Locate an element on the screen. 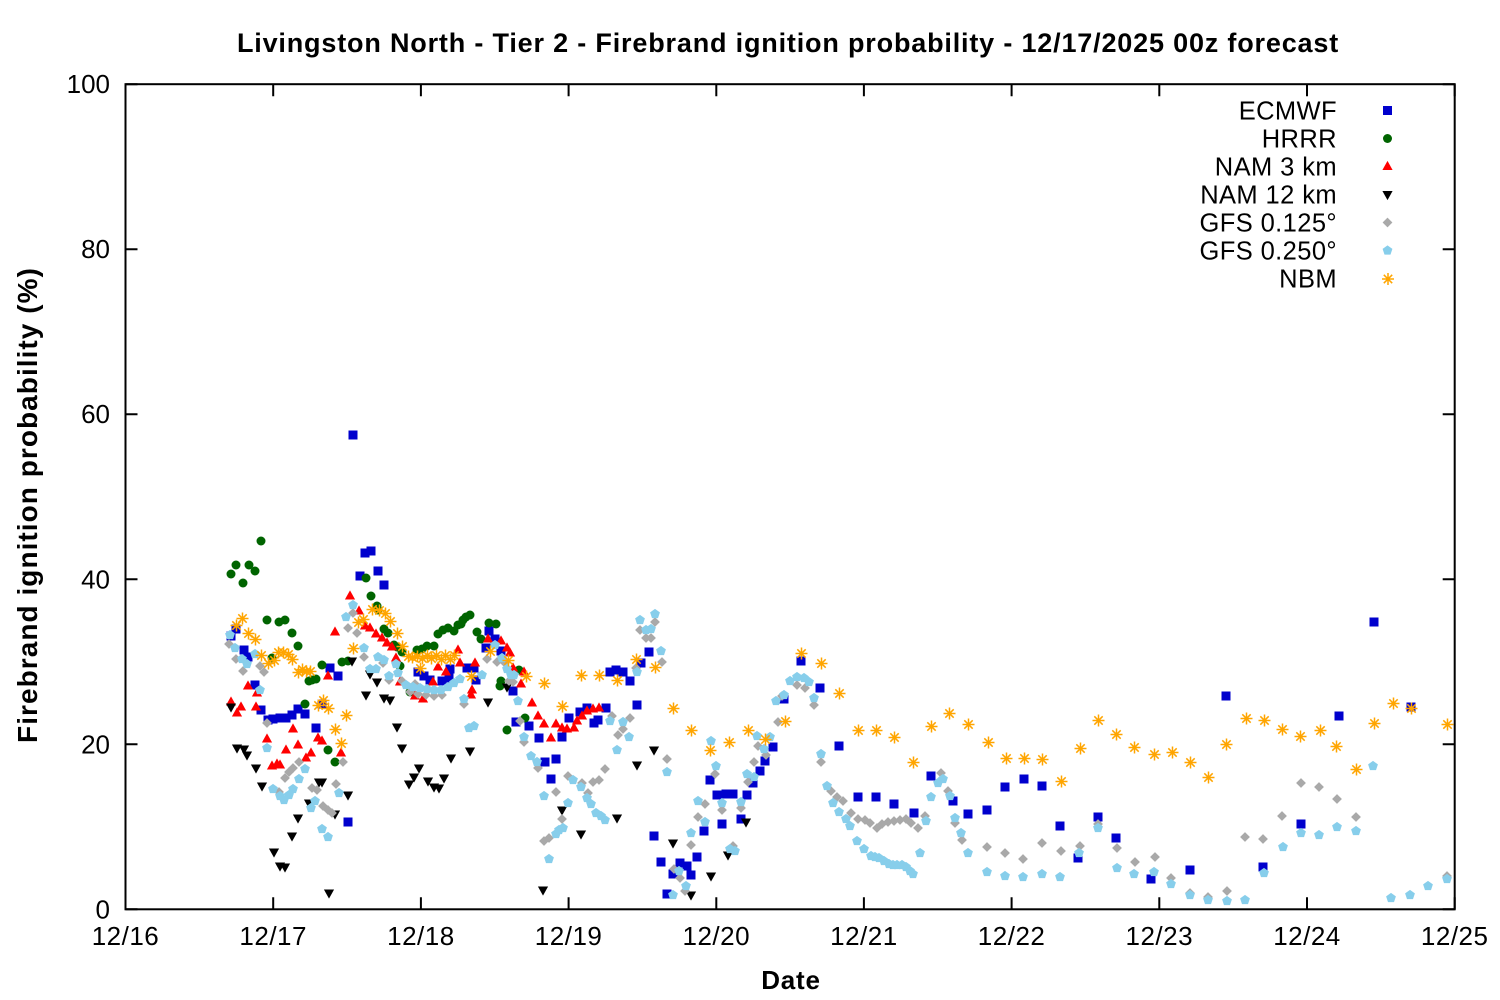 The image size is (1500, 1000). svg-text: 12/20 is located at coordinates (717, 936).